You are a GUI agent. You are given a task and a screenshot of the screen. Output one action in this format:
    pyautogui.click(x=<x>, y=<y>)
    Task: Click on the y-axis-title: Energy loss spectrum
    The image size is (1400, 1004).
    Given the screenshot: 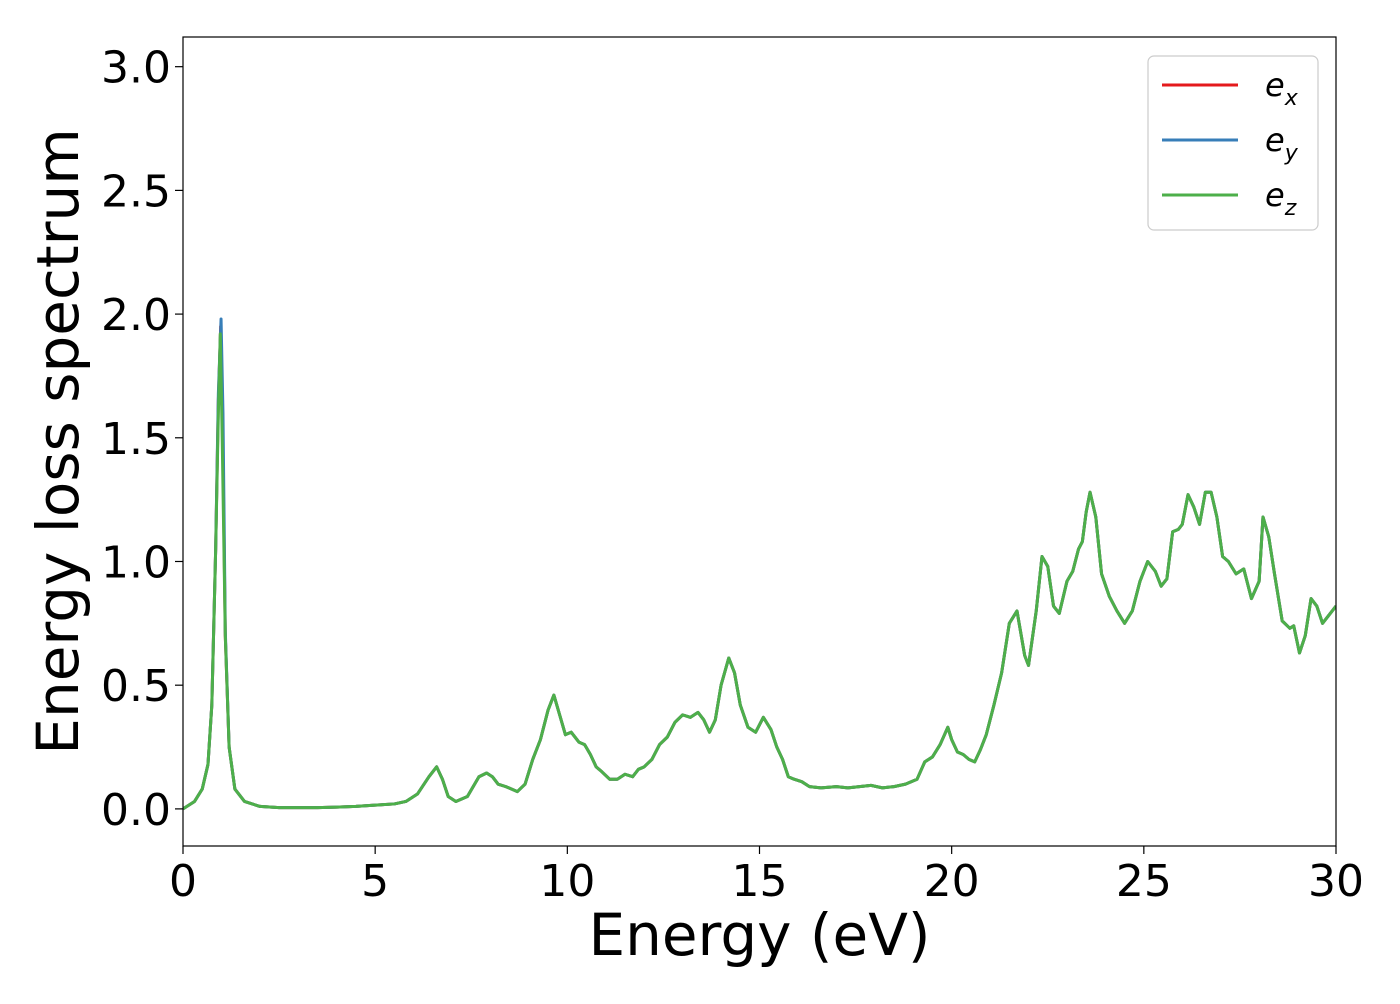 What is the action you would take?
    pyautogui.click(x=58, y=441)
    